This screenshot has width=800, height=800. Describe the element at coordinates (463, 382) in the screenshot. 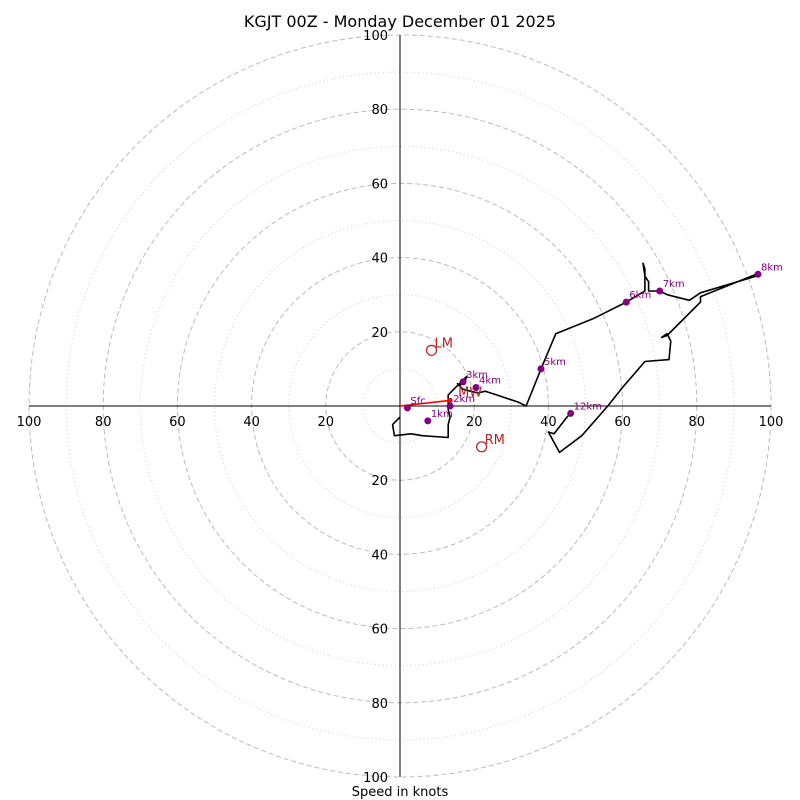

I see `height-marker-3km` at that location.